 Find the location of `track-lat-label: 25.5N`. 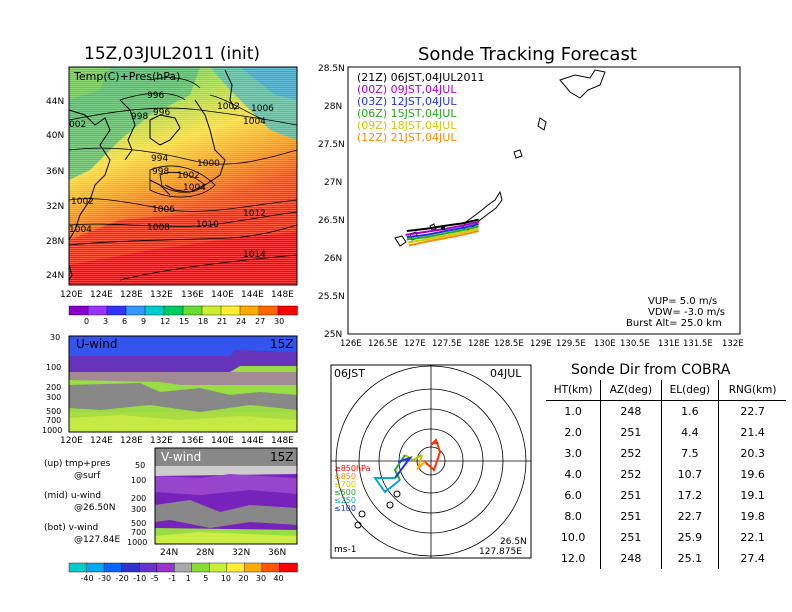

track-lat-label: 25.5N is located at coordinates (331, 297).